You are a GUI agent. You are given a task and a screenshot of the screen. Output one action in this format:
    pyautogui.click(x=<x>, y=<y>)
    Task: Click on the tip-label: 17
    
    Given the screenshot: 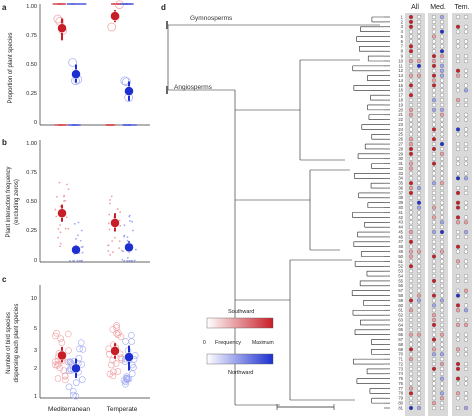 What is the action you would take?
    pyautogui.click(x=400, y=95)
    